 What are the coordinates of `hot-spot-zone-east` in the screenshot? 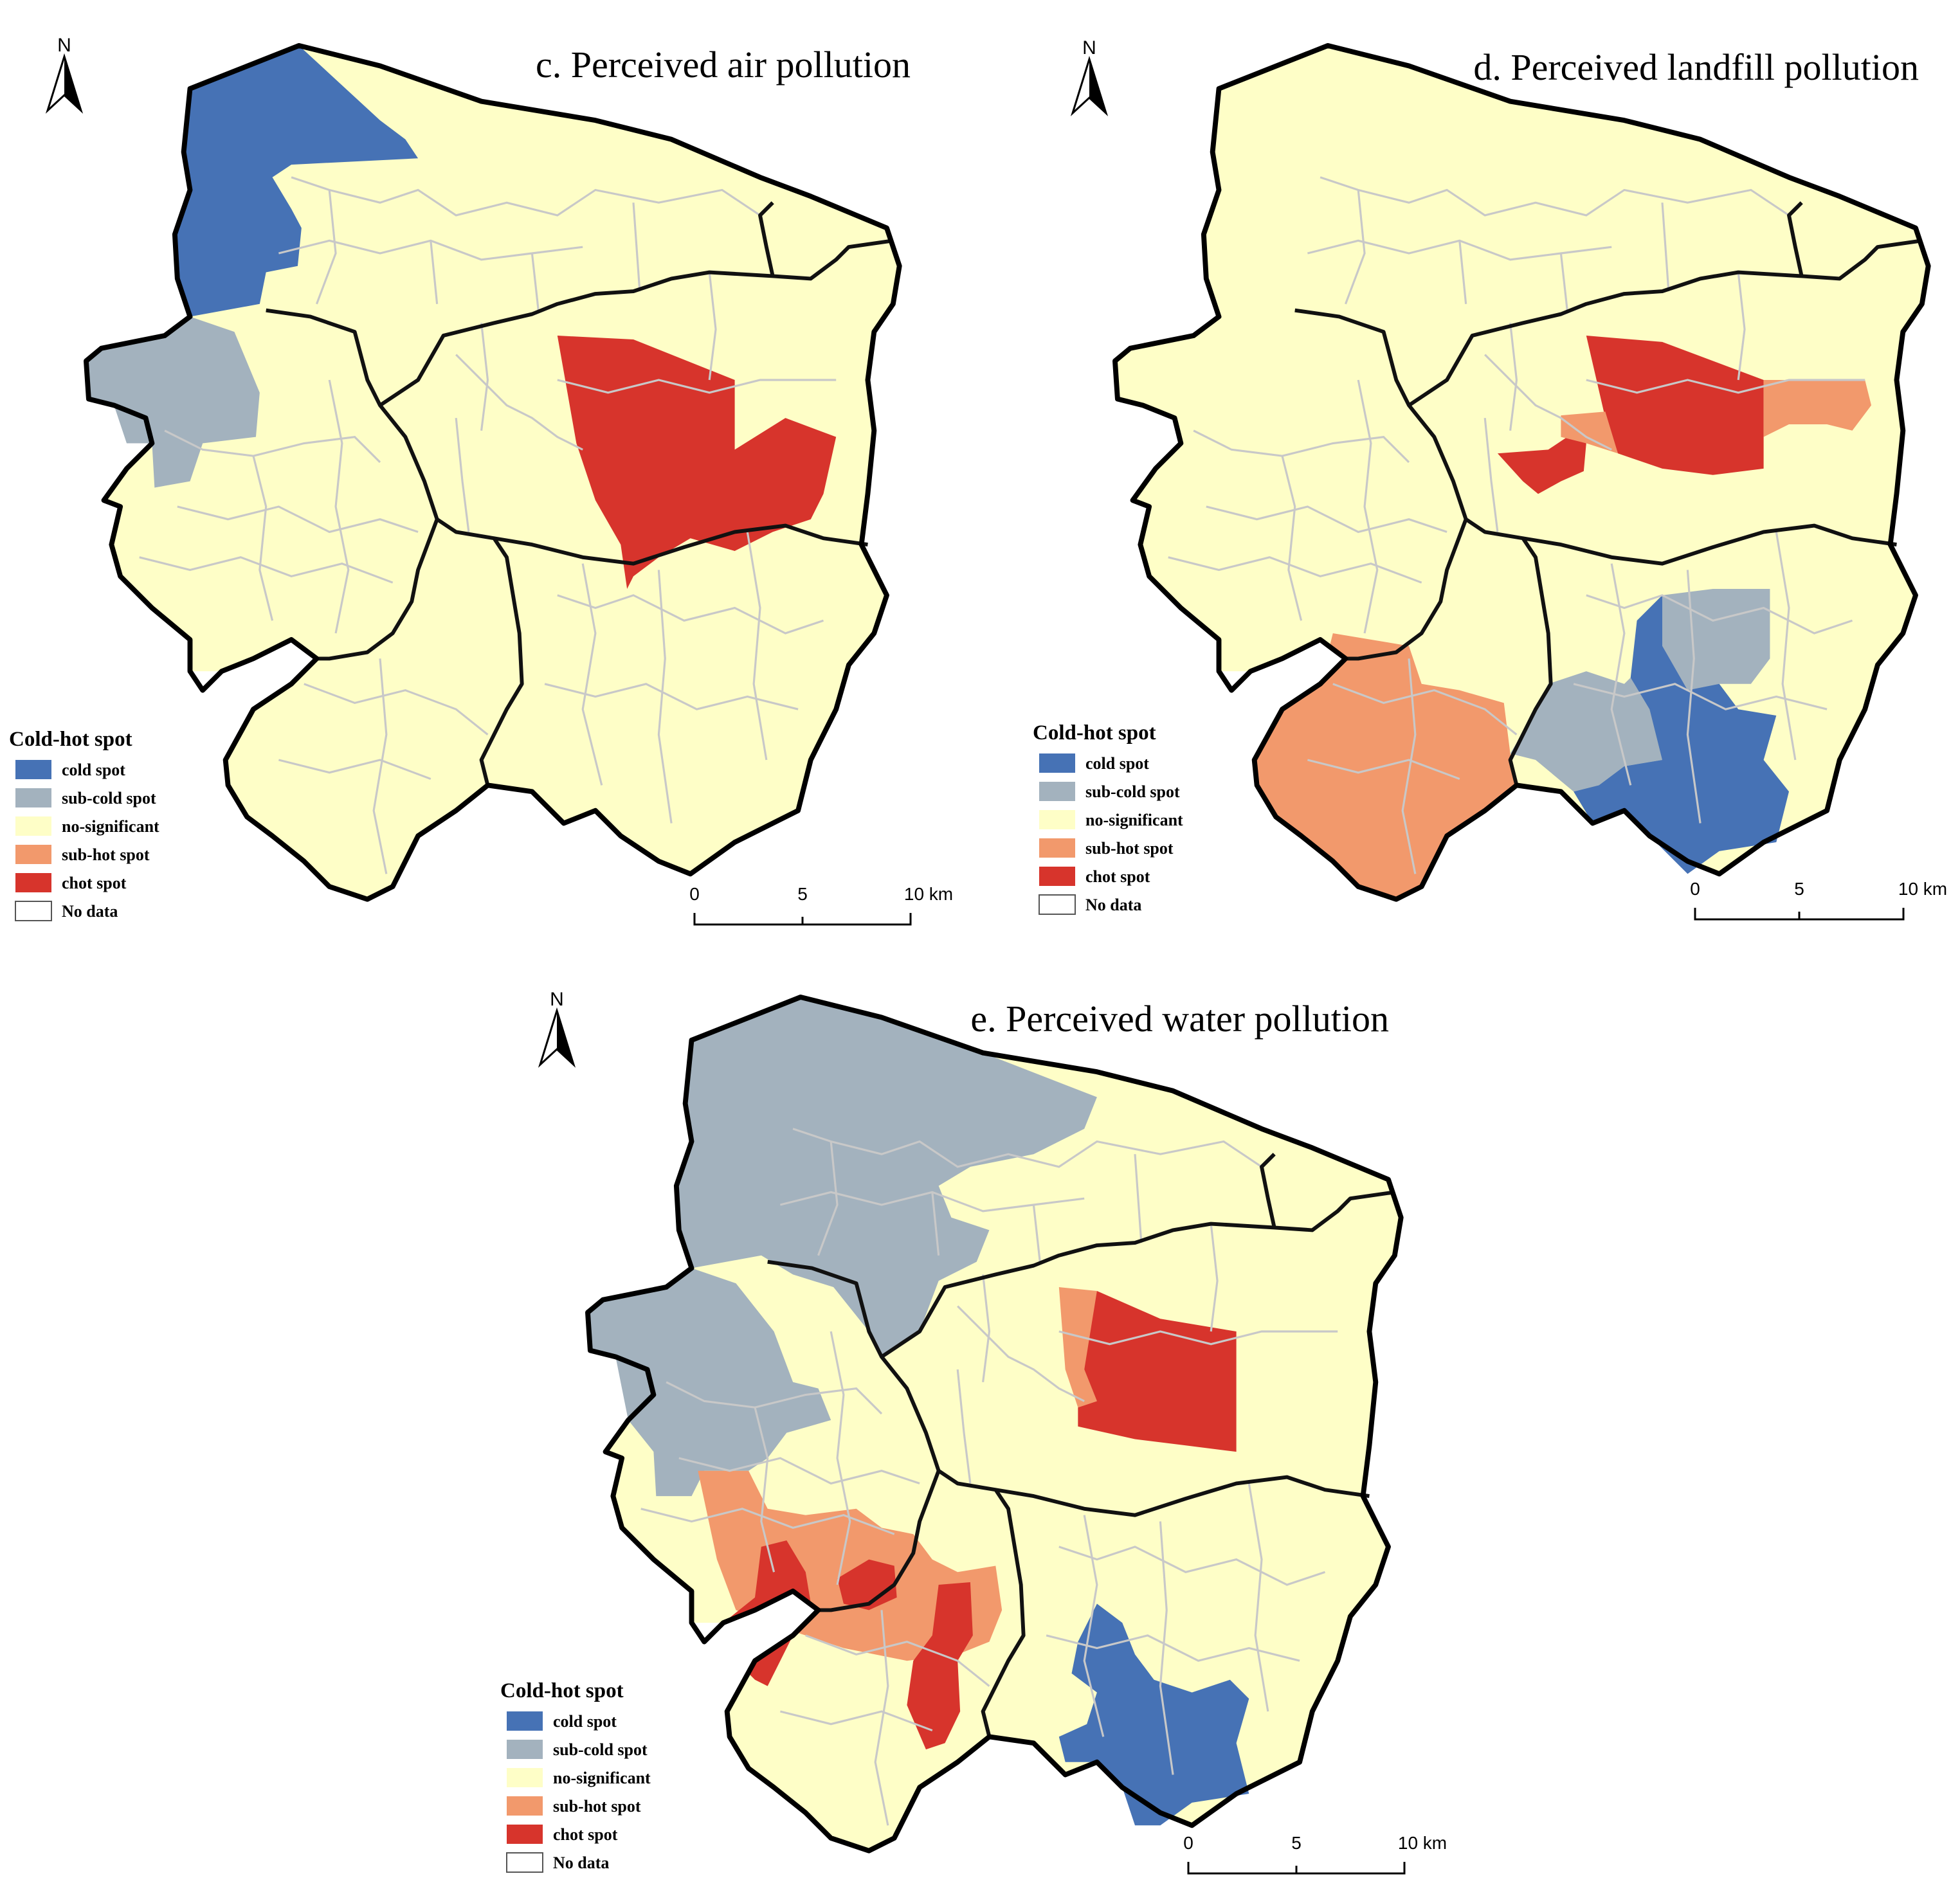 It's located at (1157, 1371).